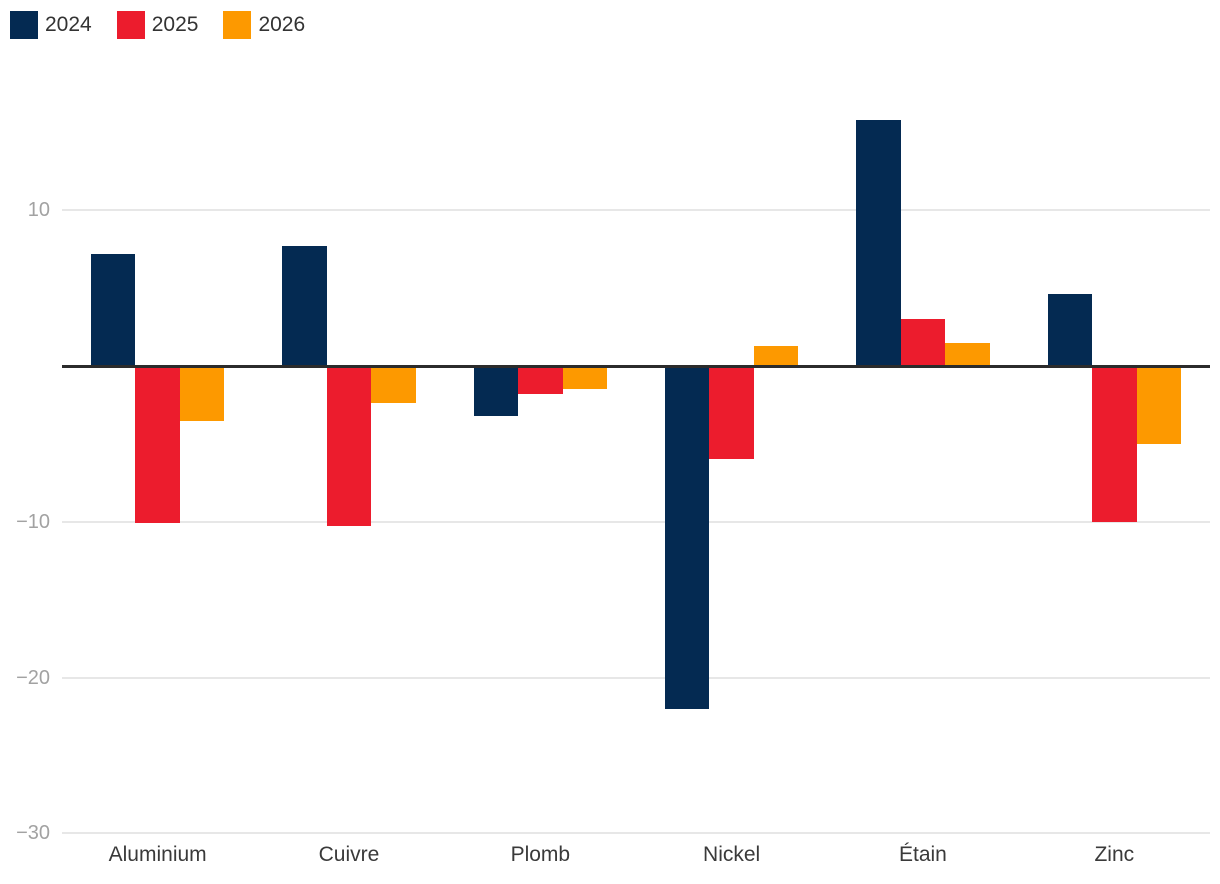 This screenshot has width=1220, height=884. What do you see at coordinates (496, 391) in the screenshot?
I see `bar-2024-Plomb` at bounding box center [496, 391].